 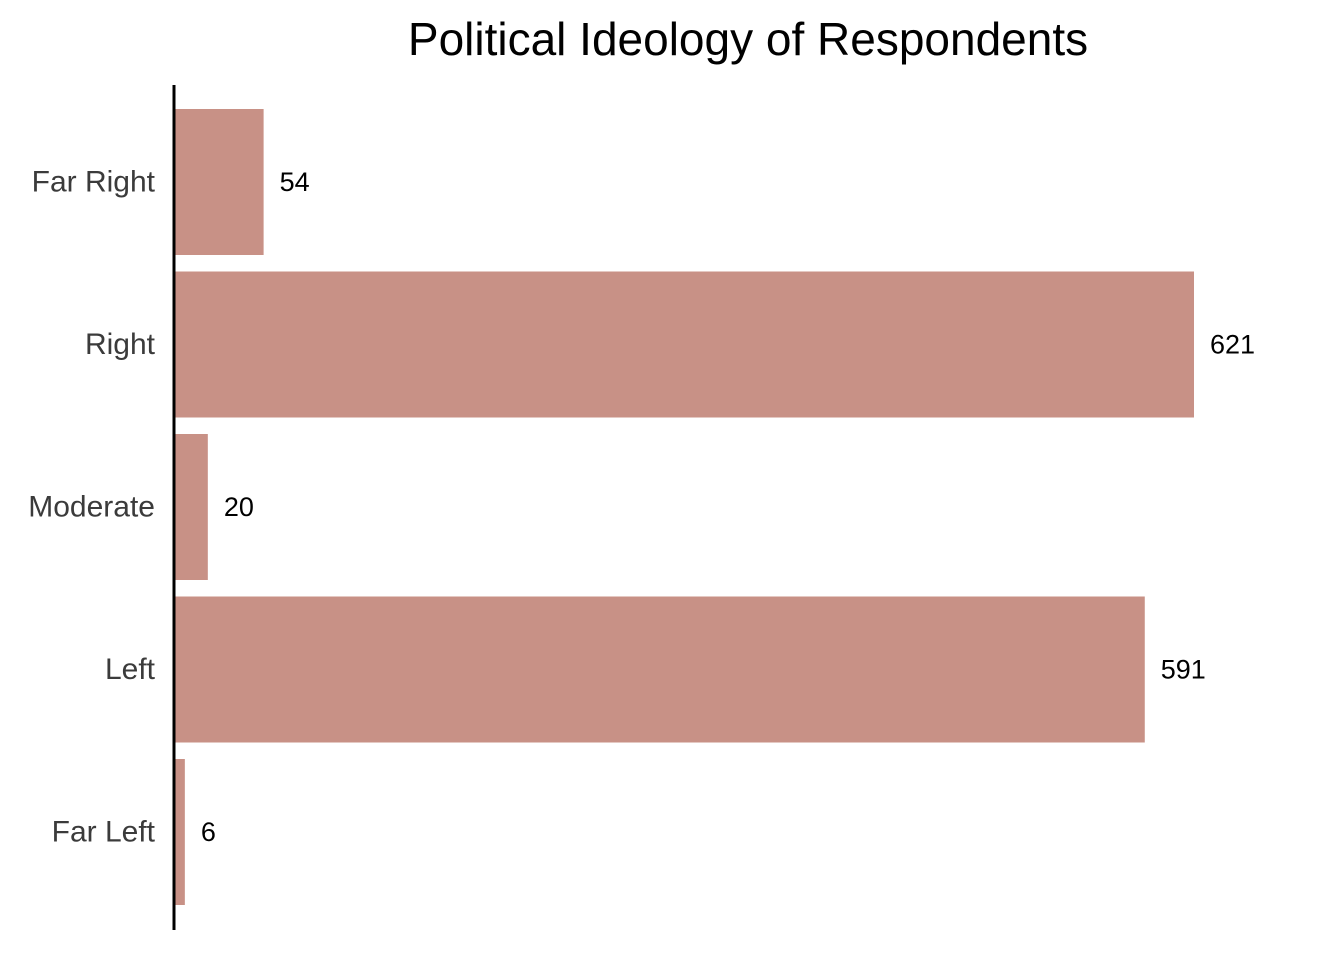 What do you see at coordinates (684, 344) in the screenshot?
I see `bar-right` at bounding box center [684, 344].